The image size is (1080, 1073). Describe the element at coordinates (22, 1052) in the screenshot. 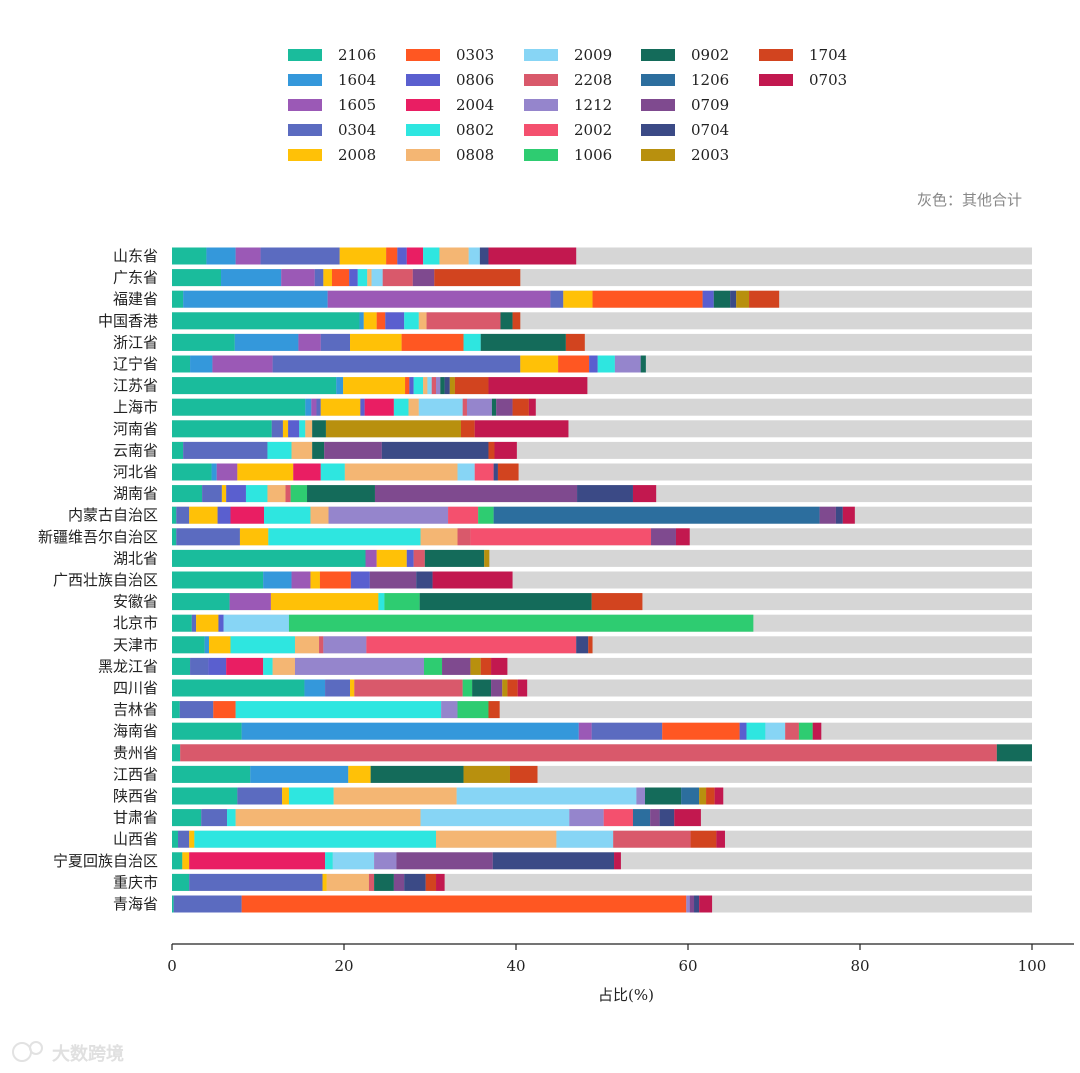

I see `watermark-logo-icon` at that location.